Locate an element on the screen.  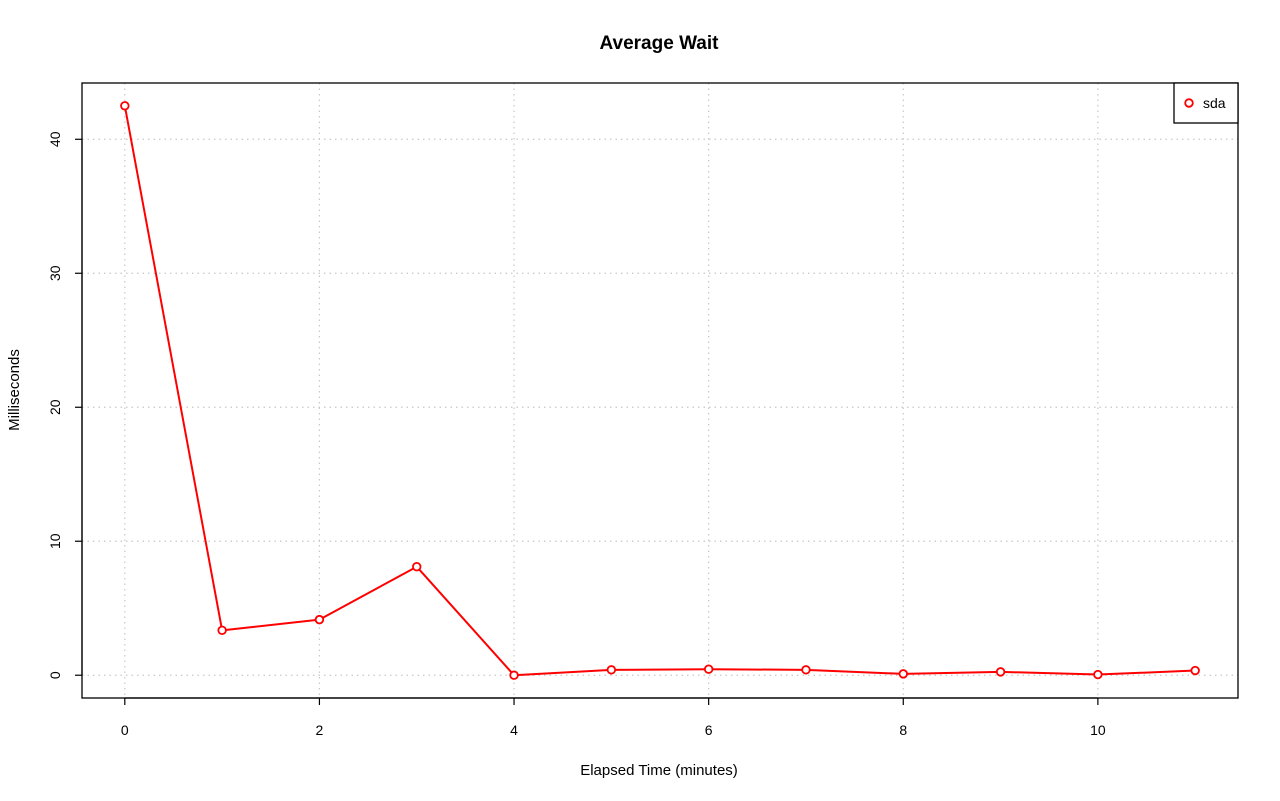
legend-marker is located at coordinates (1189, 103).